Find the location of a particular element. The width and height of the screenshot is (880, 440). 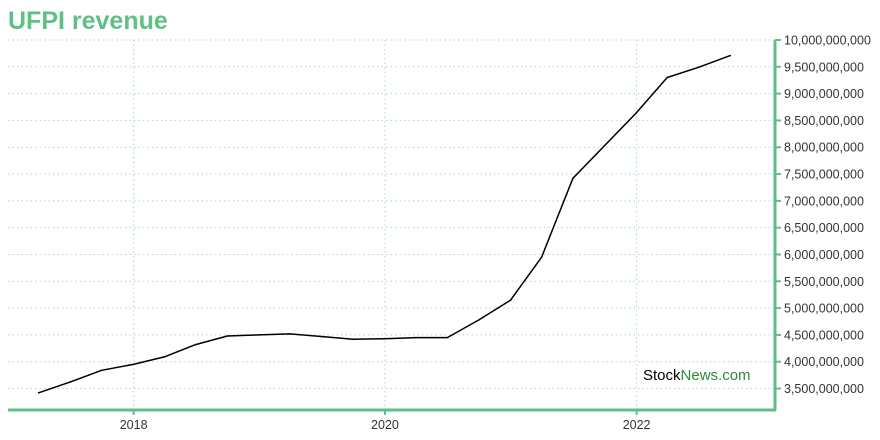

x-tick-label: 2020 is located at coordinates (385, 425).